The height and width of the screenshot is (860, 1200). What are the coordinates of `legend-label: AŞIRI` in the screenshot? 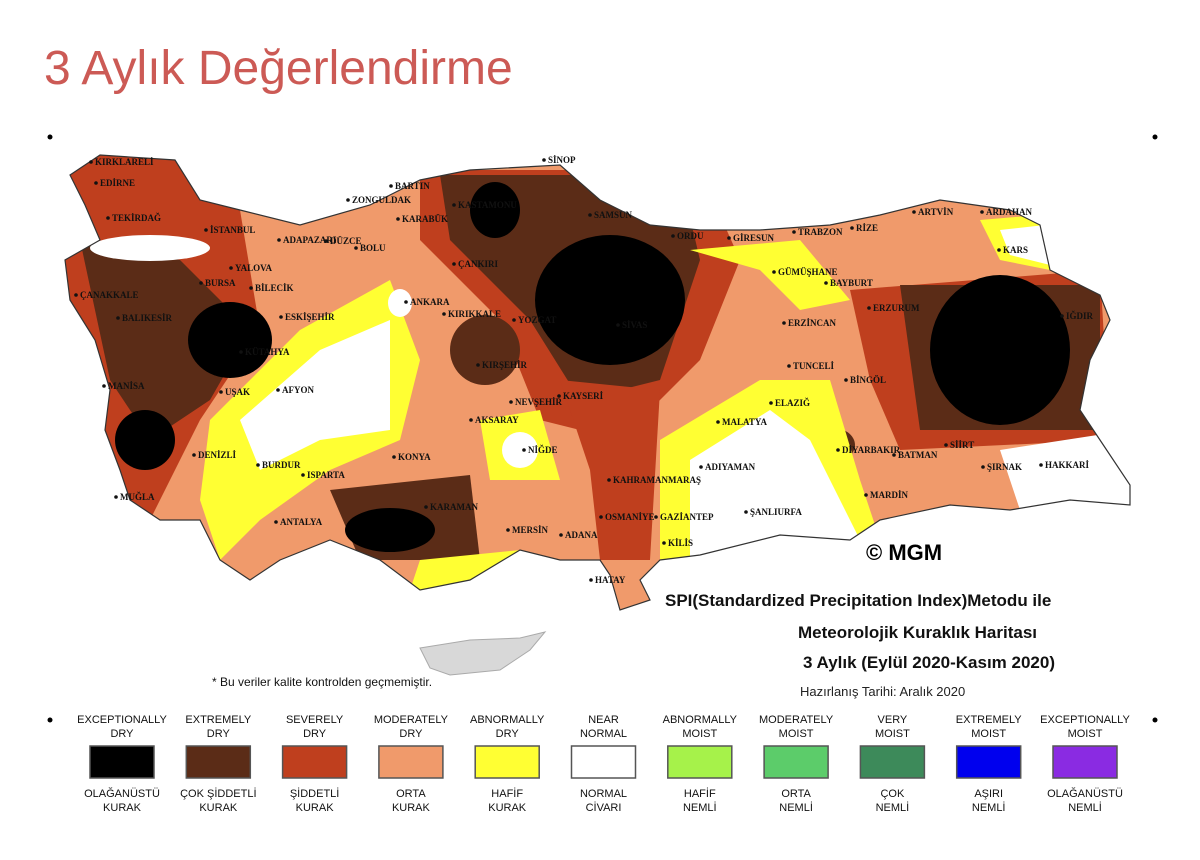 It's located at (988, 794).